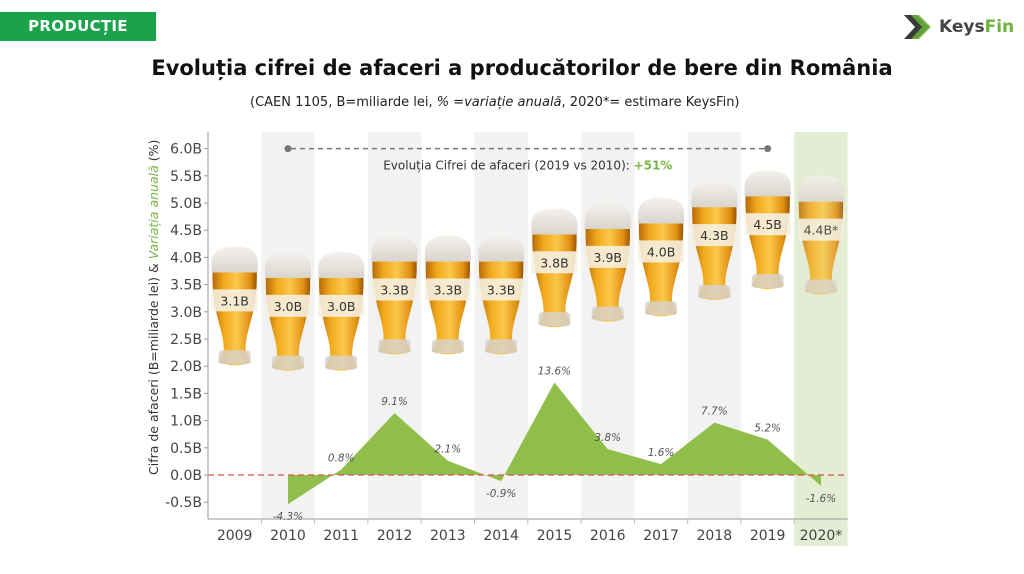 The height and width of the screenshot is (574, 1024). Describe the element at coordinates (186, 367) in the screenshot. I see `y-tick-label: 2.0B` at that location.